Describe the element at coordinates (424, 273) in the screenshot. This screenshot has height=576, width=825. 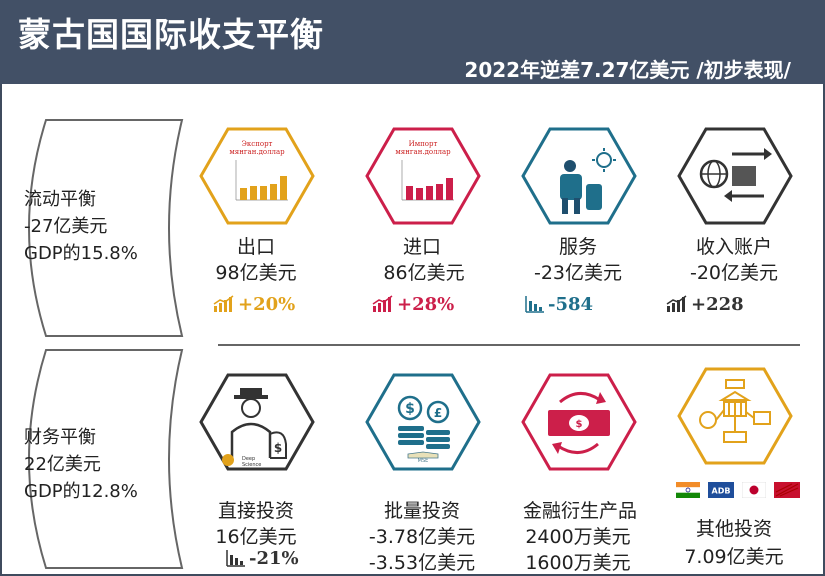
I see `imports-value: 86亿美元` at that location.